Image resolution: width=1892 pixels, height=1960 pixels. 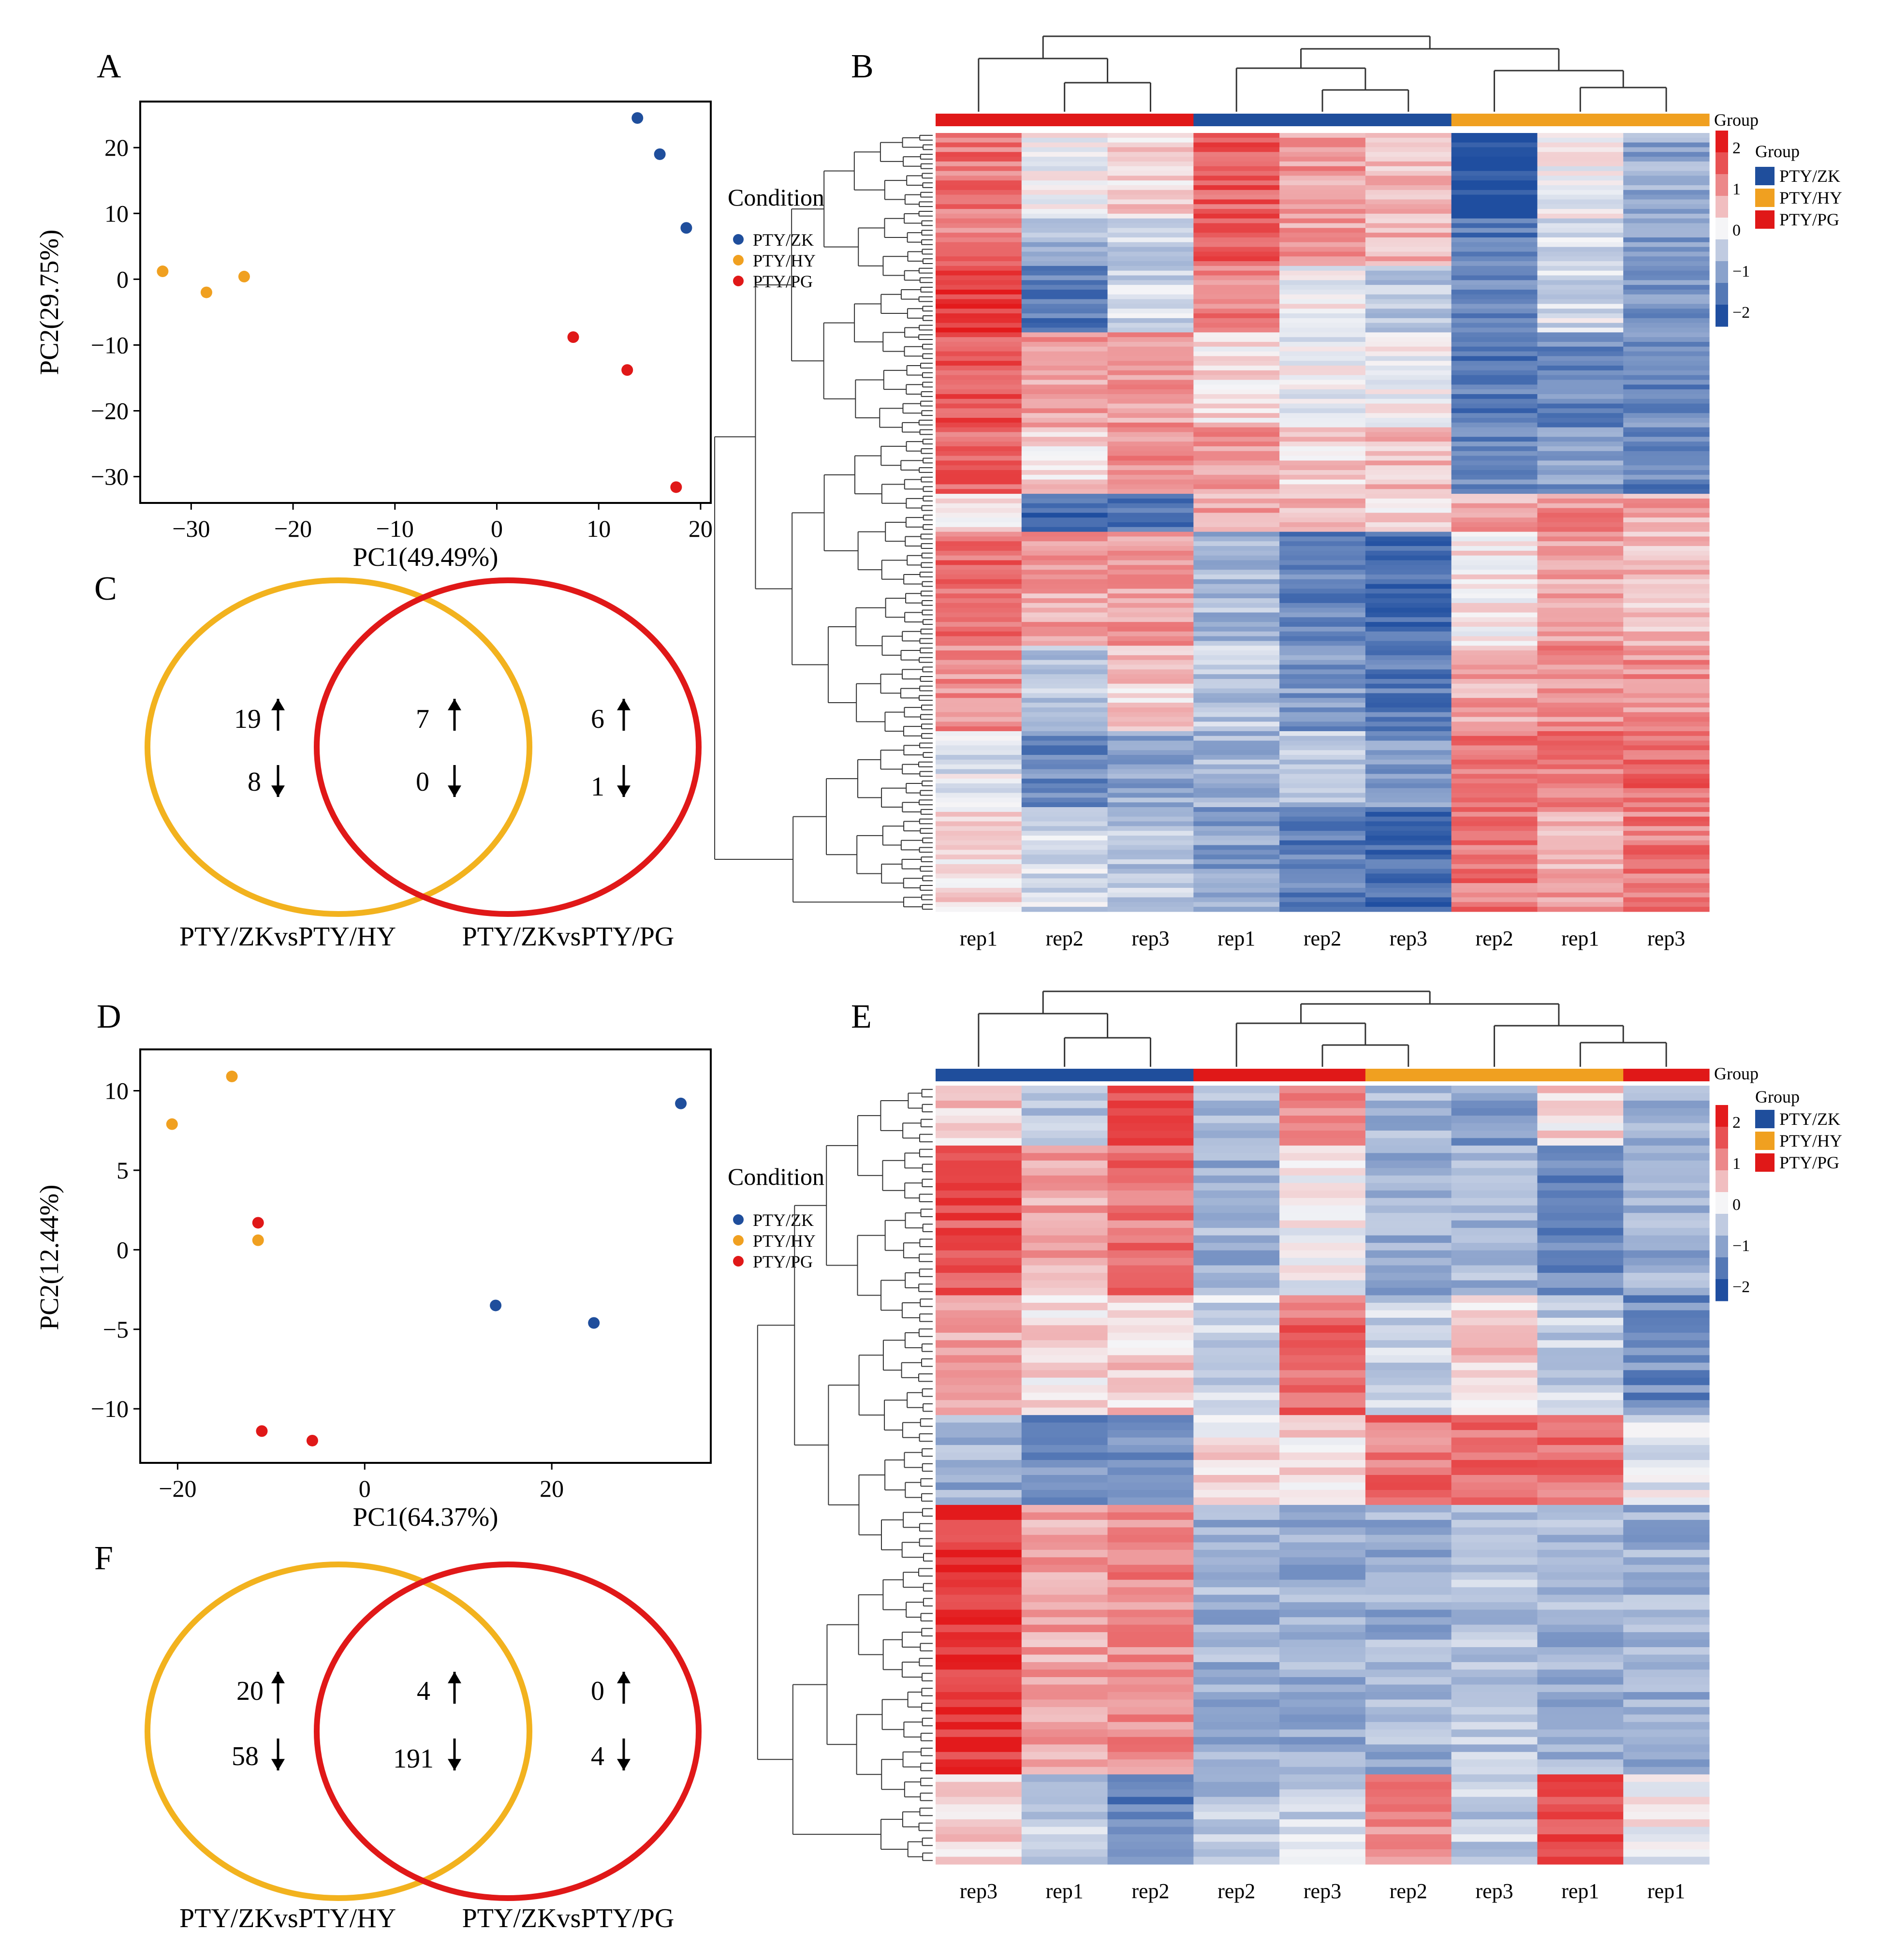 I want to click on group-legend-swatch-pty-zk, so click(x=1765, y=1119).